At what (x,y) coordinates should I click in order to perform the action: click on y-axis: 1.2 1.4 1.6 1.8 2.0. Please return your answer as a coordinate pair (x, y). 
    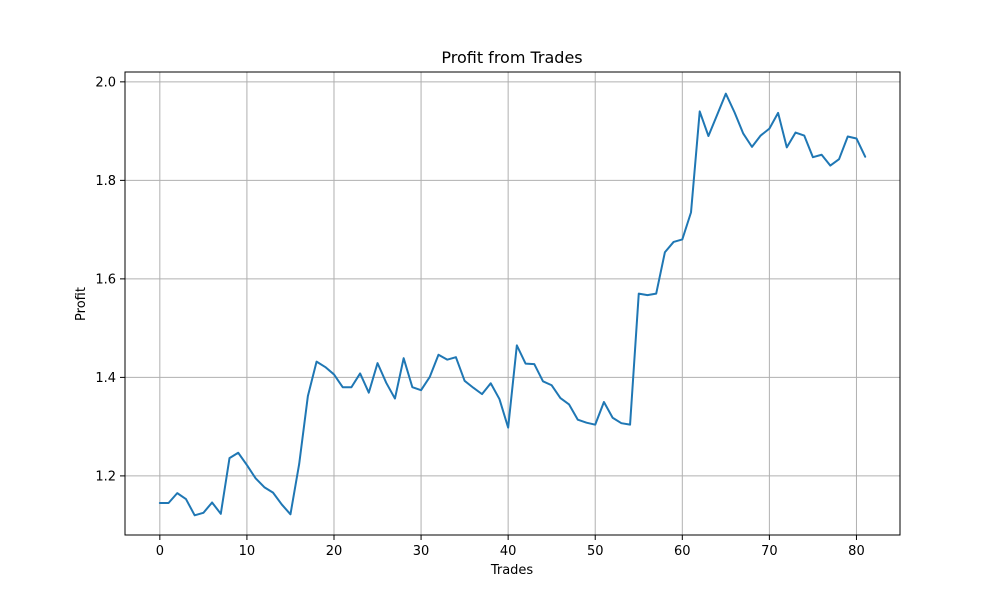
    Looking at the image, I should click on (110, 279).